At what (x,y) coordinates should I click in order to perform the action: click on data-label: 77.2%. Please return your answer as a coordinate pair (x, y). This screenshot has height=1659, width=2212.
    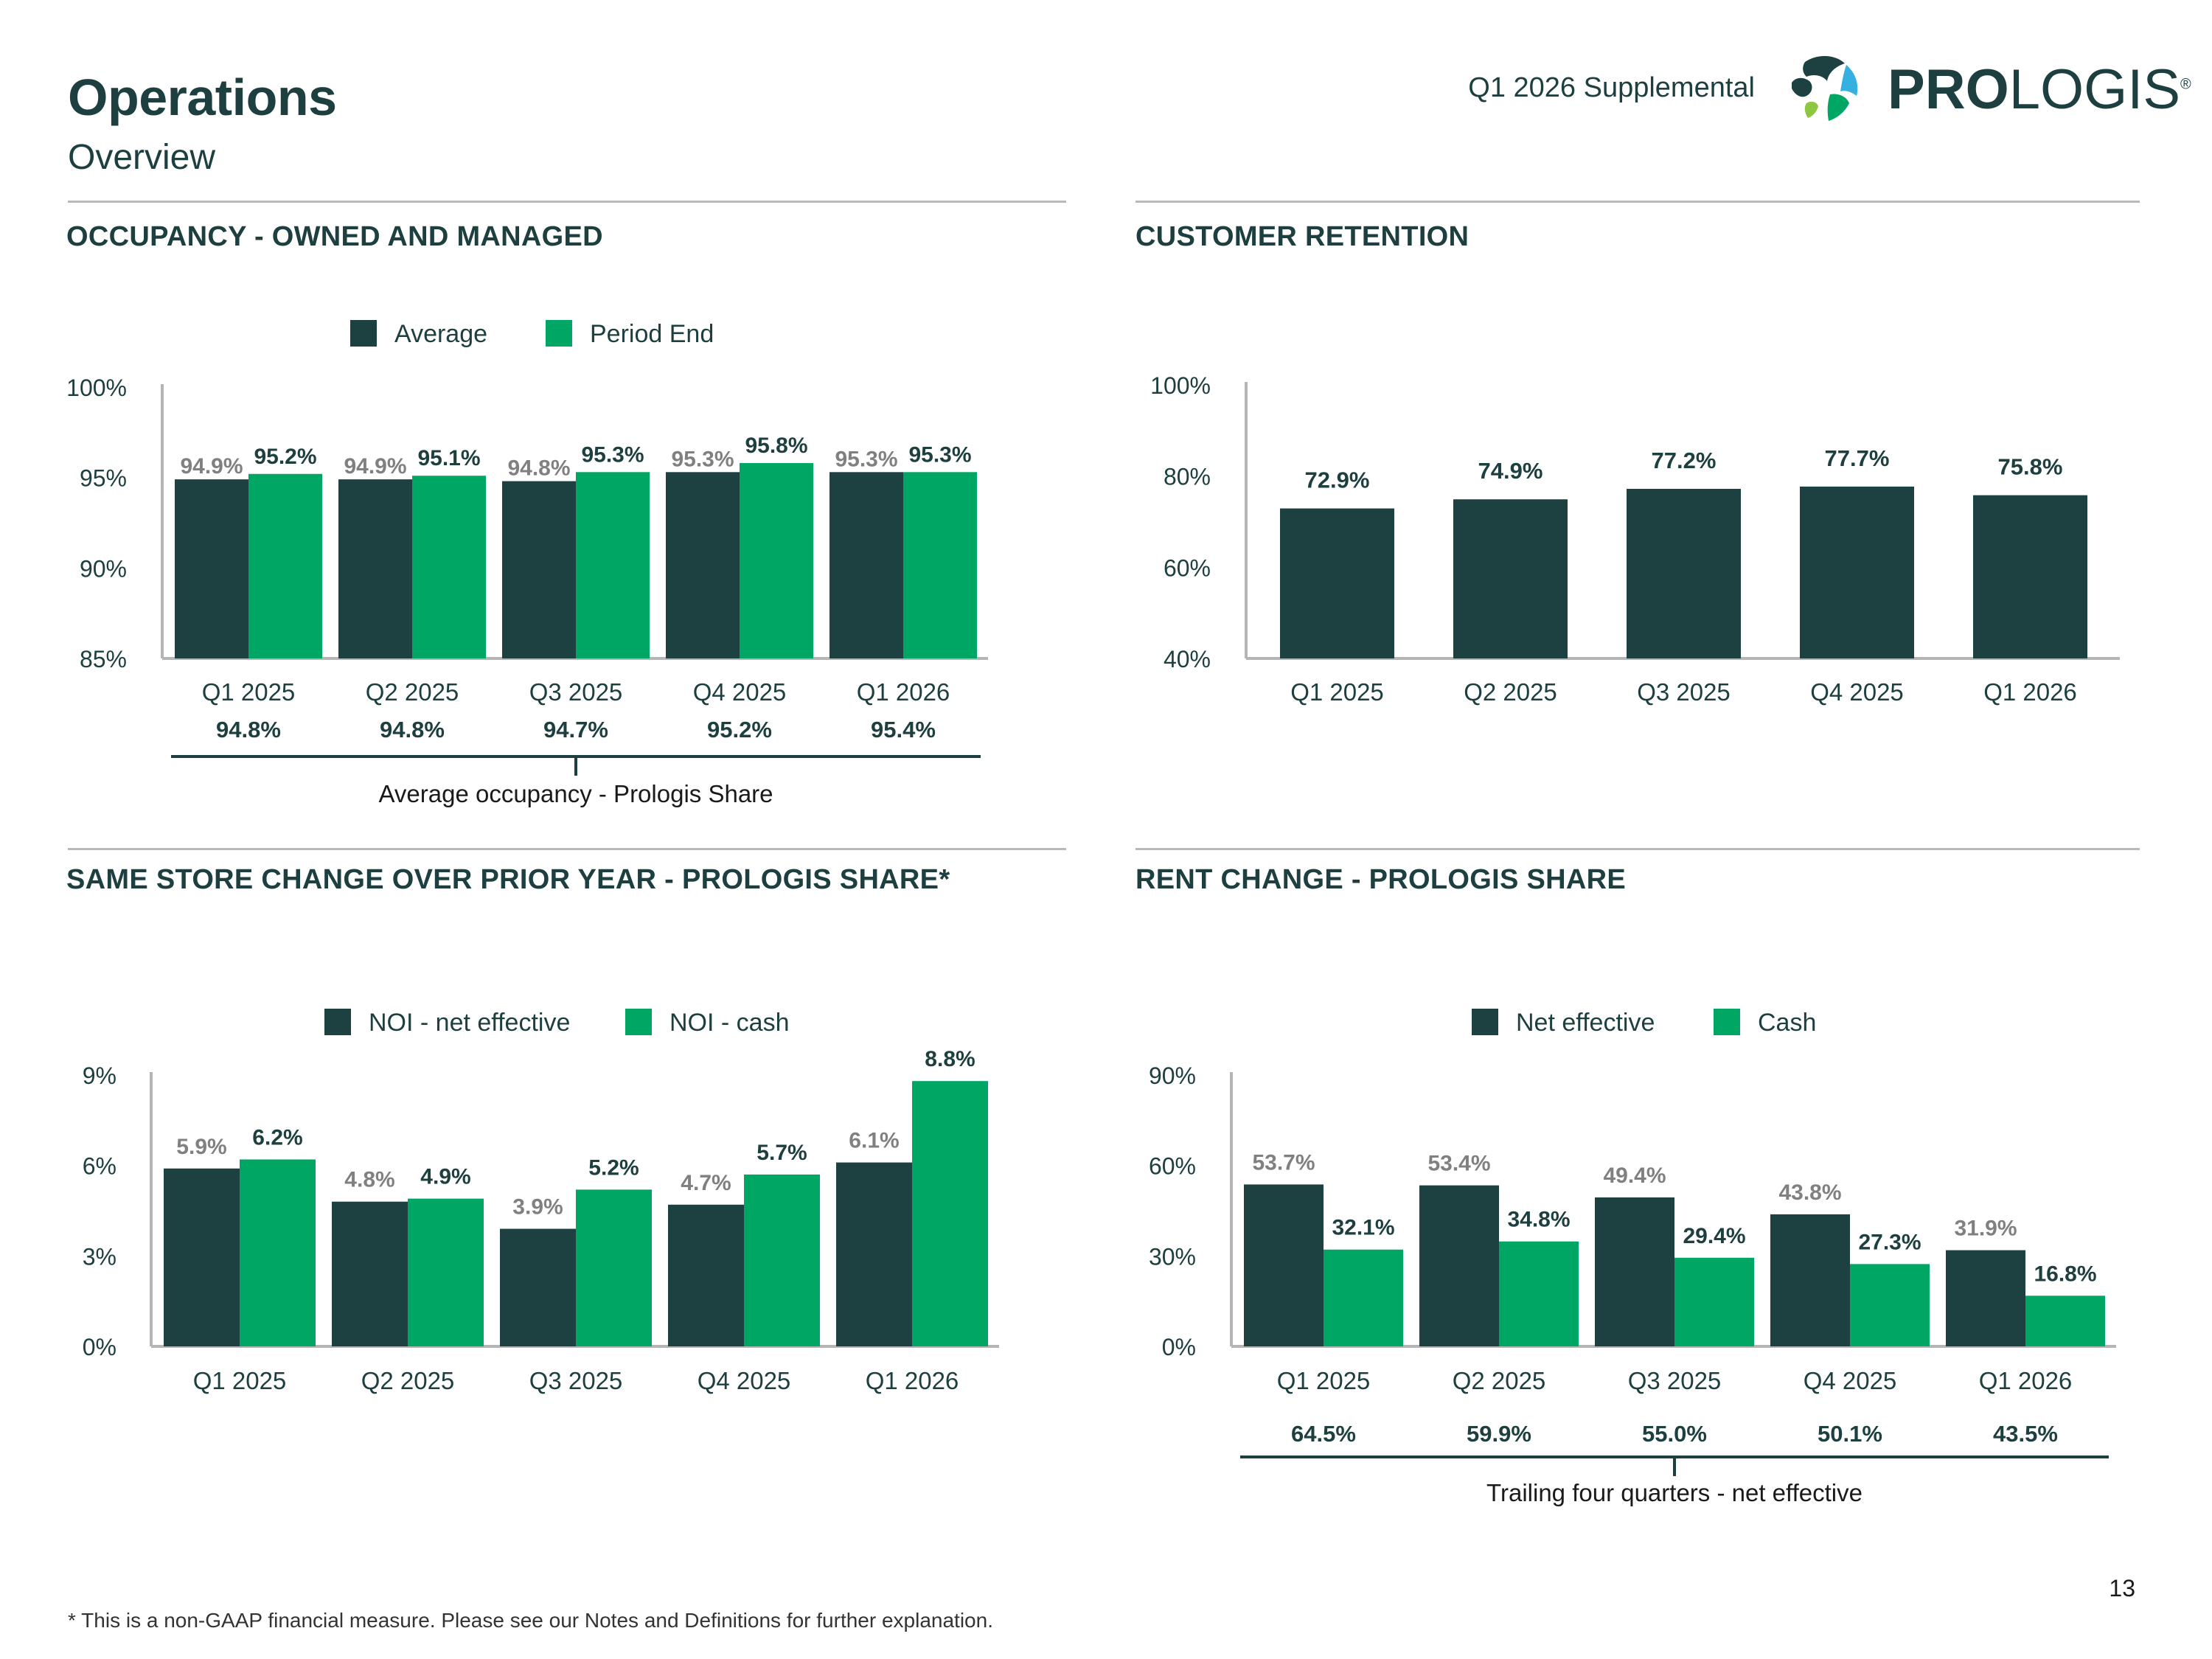
    Looking at the image, I should click on (1684, 460).